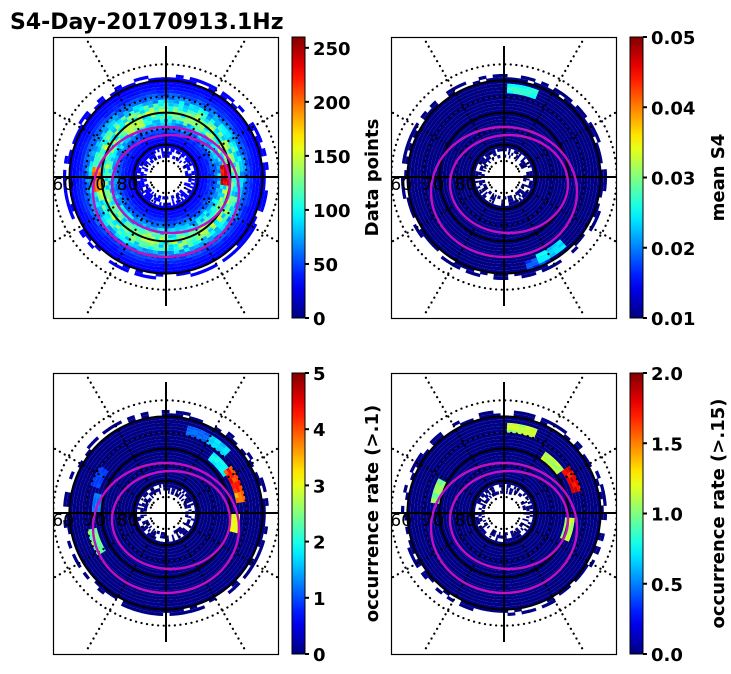  I want to click on colorbar-tick-label: 0.04, so click(673, 108).